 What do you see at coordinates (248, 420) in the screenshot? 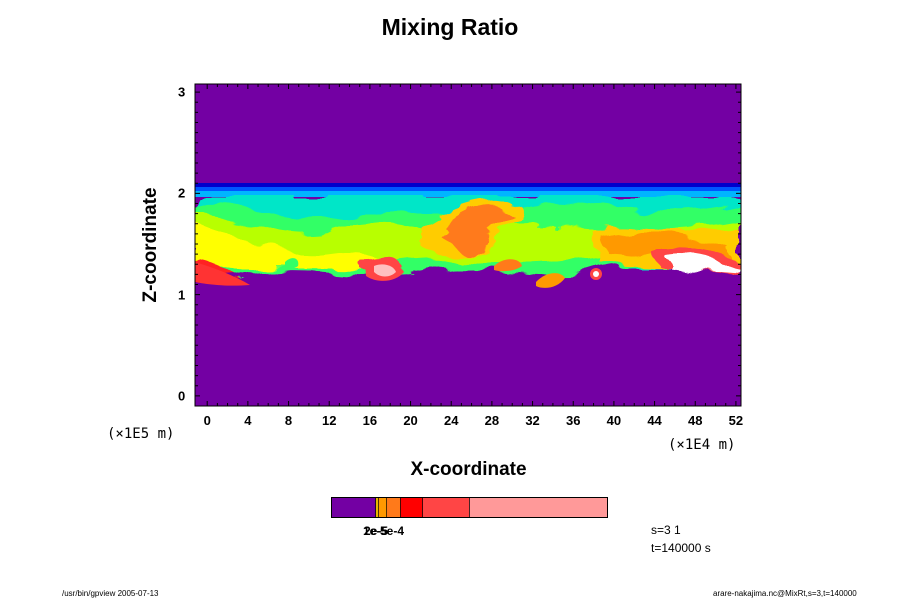
I see `x-tick-label: 4` at bounding box center [248, 420].